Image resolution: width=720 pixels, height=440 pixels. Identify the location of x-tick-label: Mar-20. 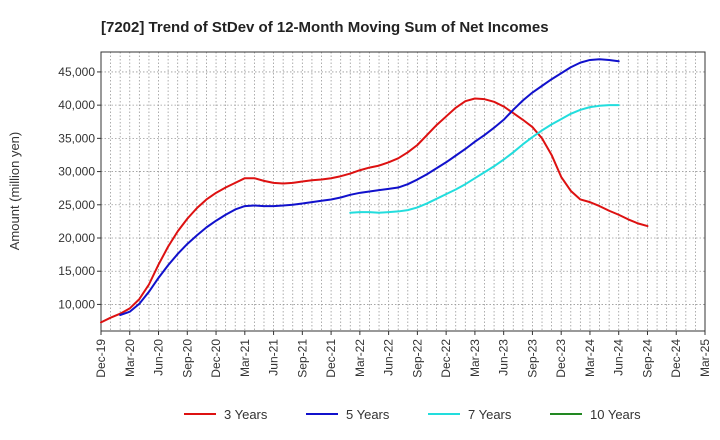
(130, 358).